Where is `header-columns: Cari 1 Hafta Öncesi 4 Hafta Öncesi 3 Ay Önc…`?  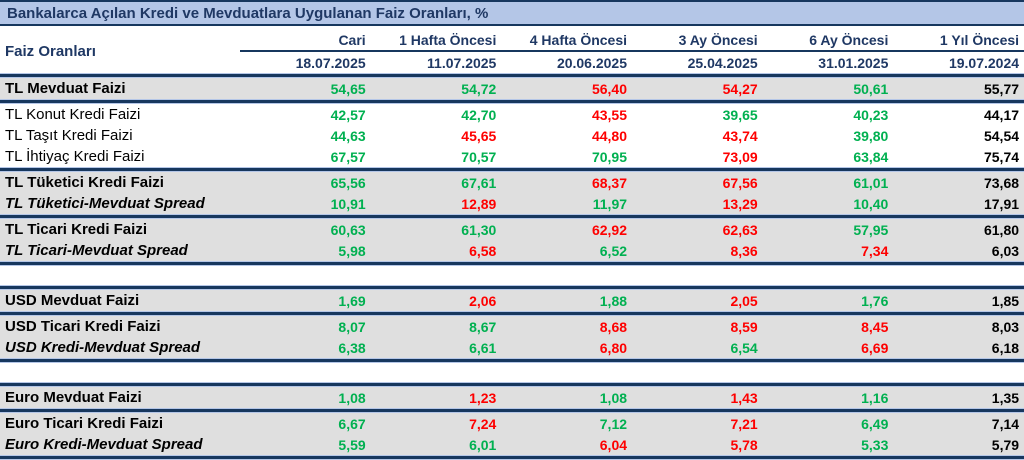 header-columns: Cari 1 Hafta Öncesi 4 Hafta Öncesi 3 Ay Önc… is located at coordinates (632, 51).